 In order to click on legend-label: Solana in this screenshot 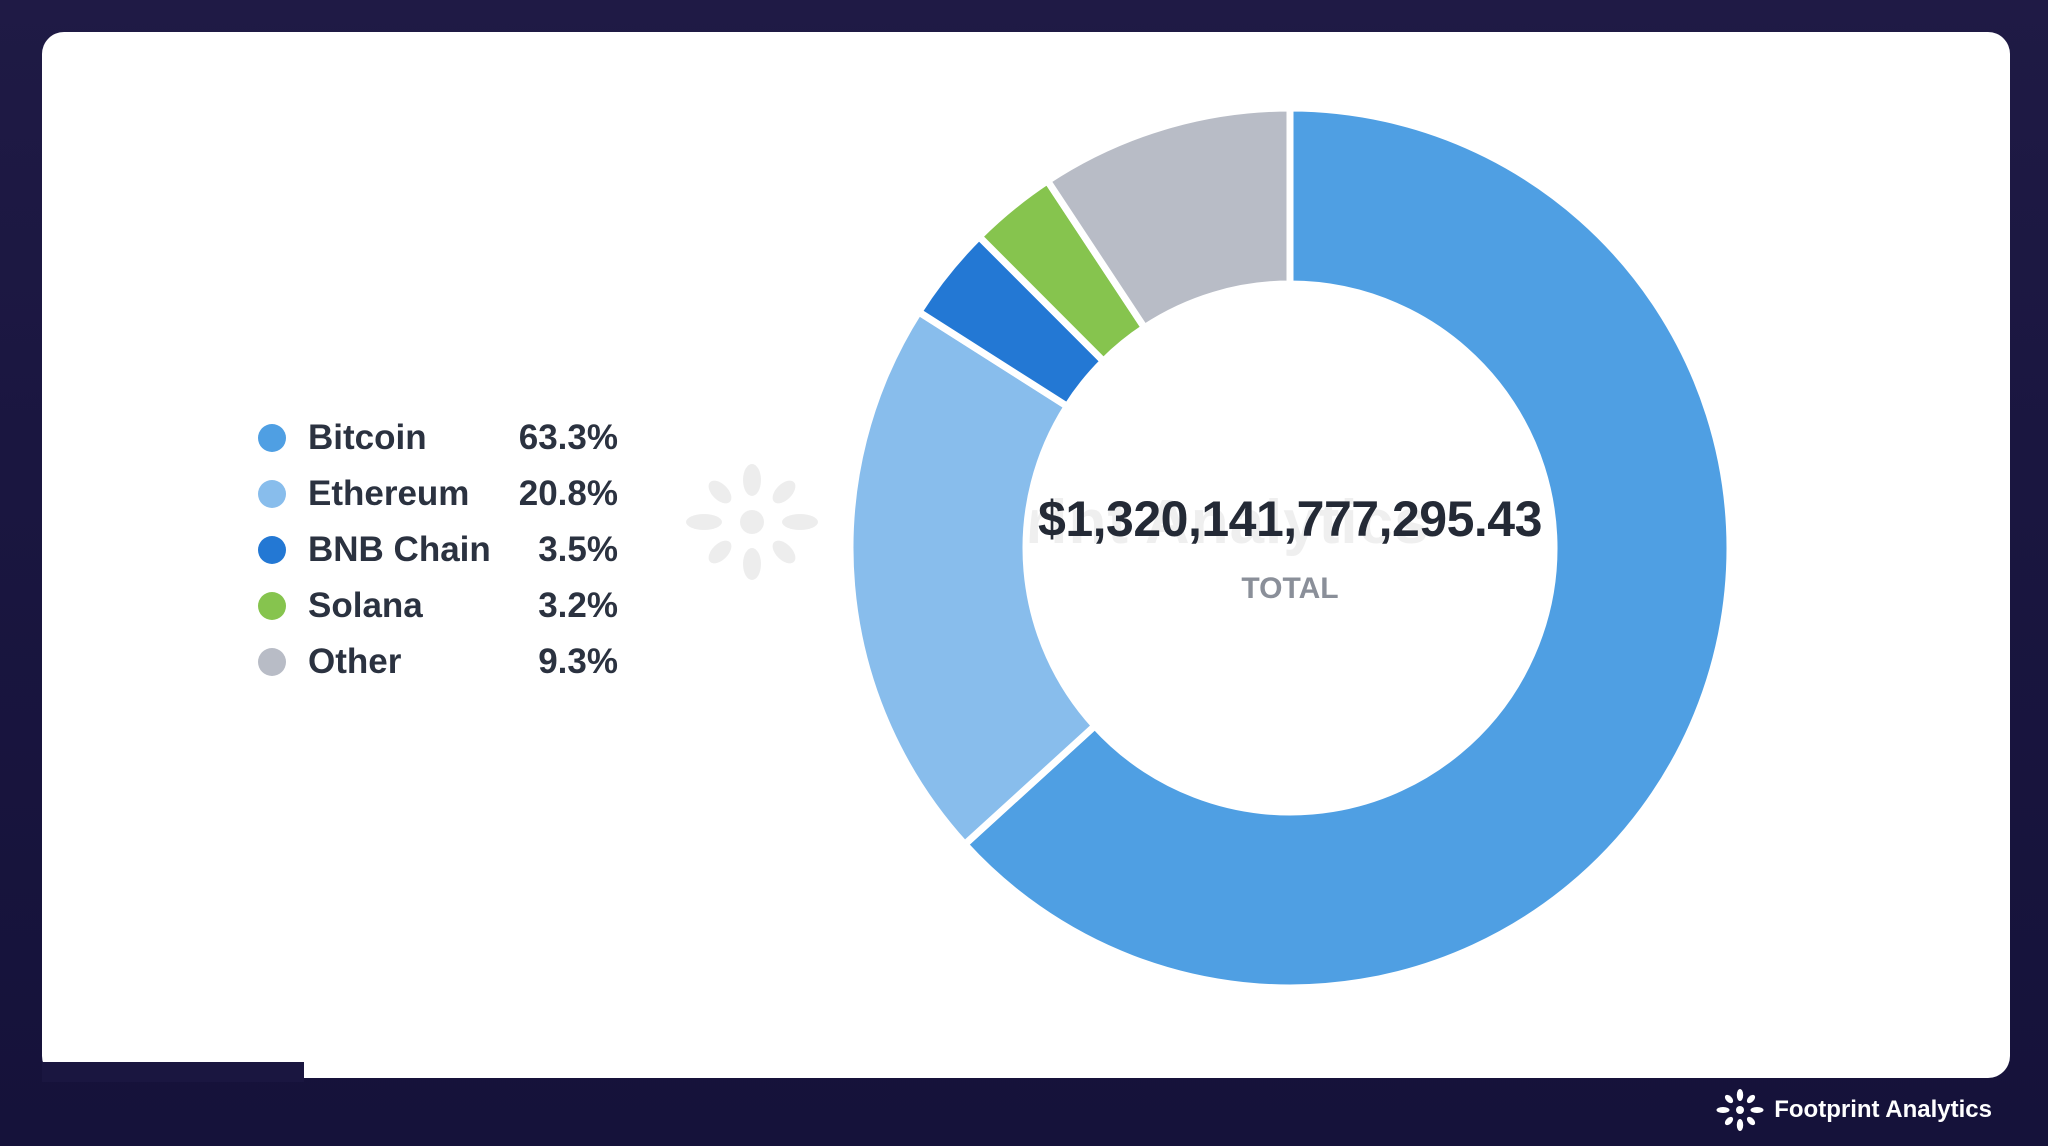, I will do `click(365, 605)`.